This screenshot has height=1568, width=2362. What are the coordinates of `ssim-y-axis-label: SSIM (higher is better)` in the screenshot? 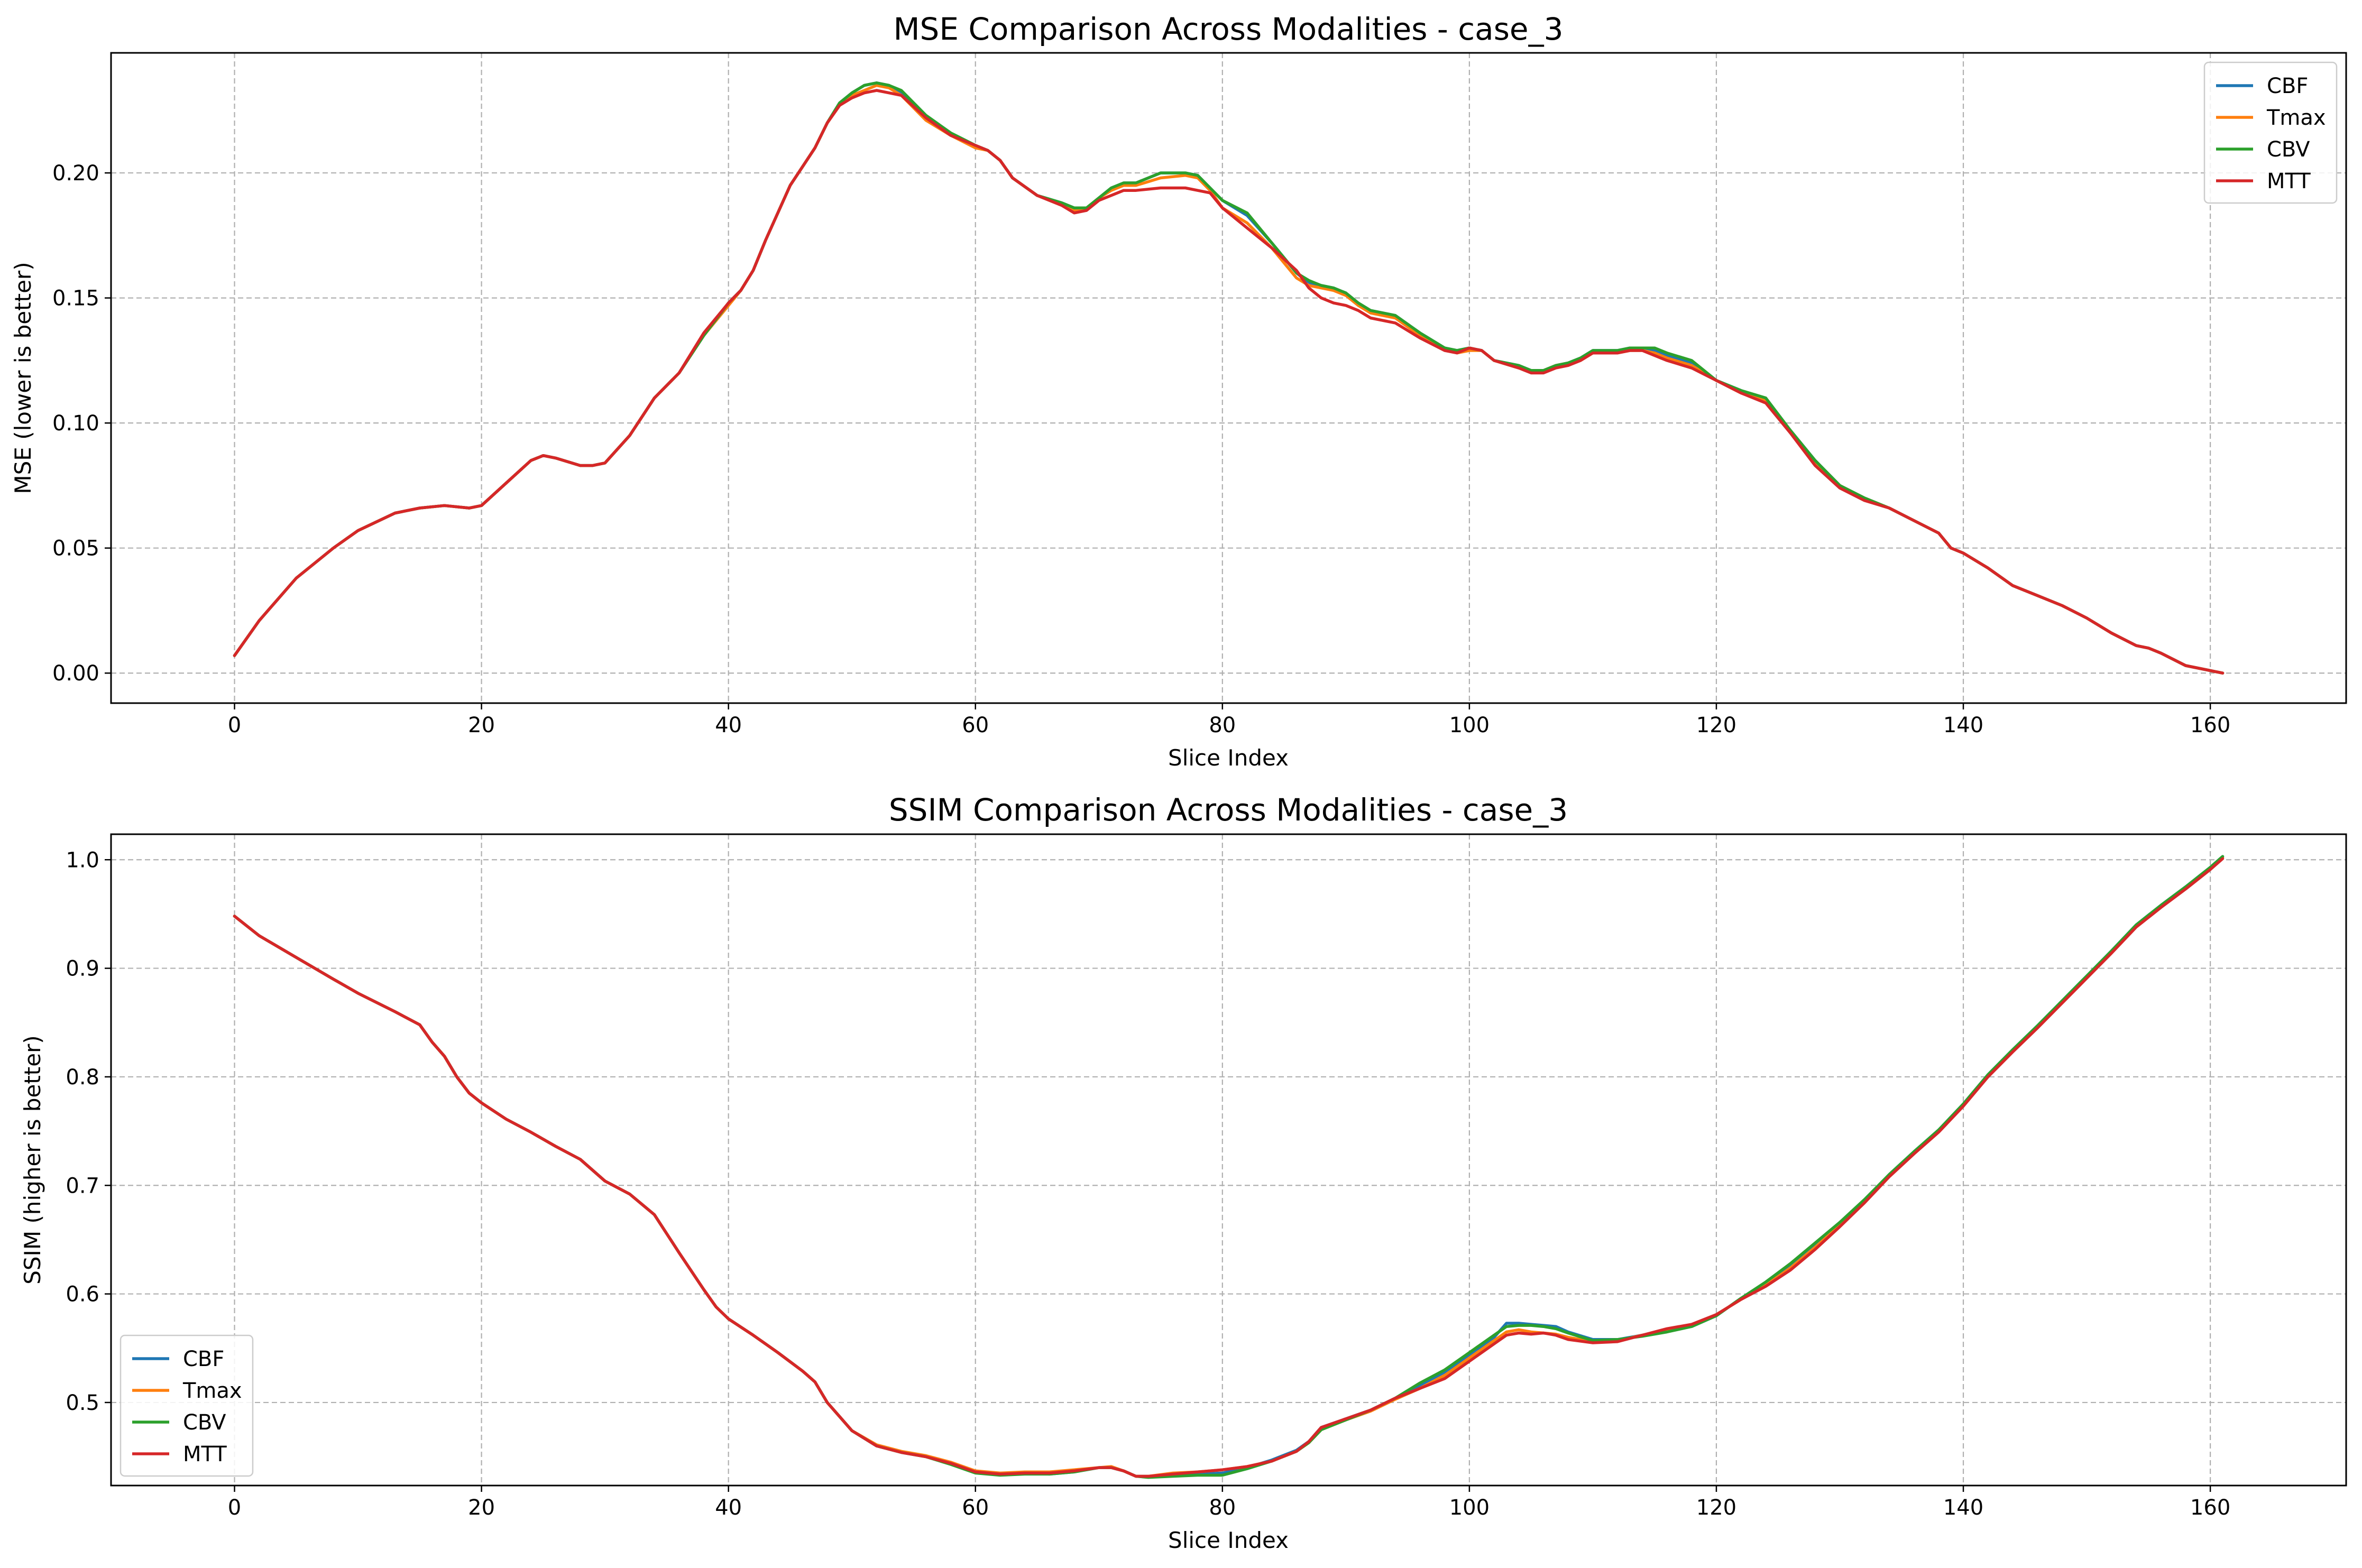 It's located at (33, 1160).